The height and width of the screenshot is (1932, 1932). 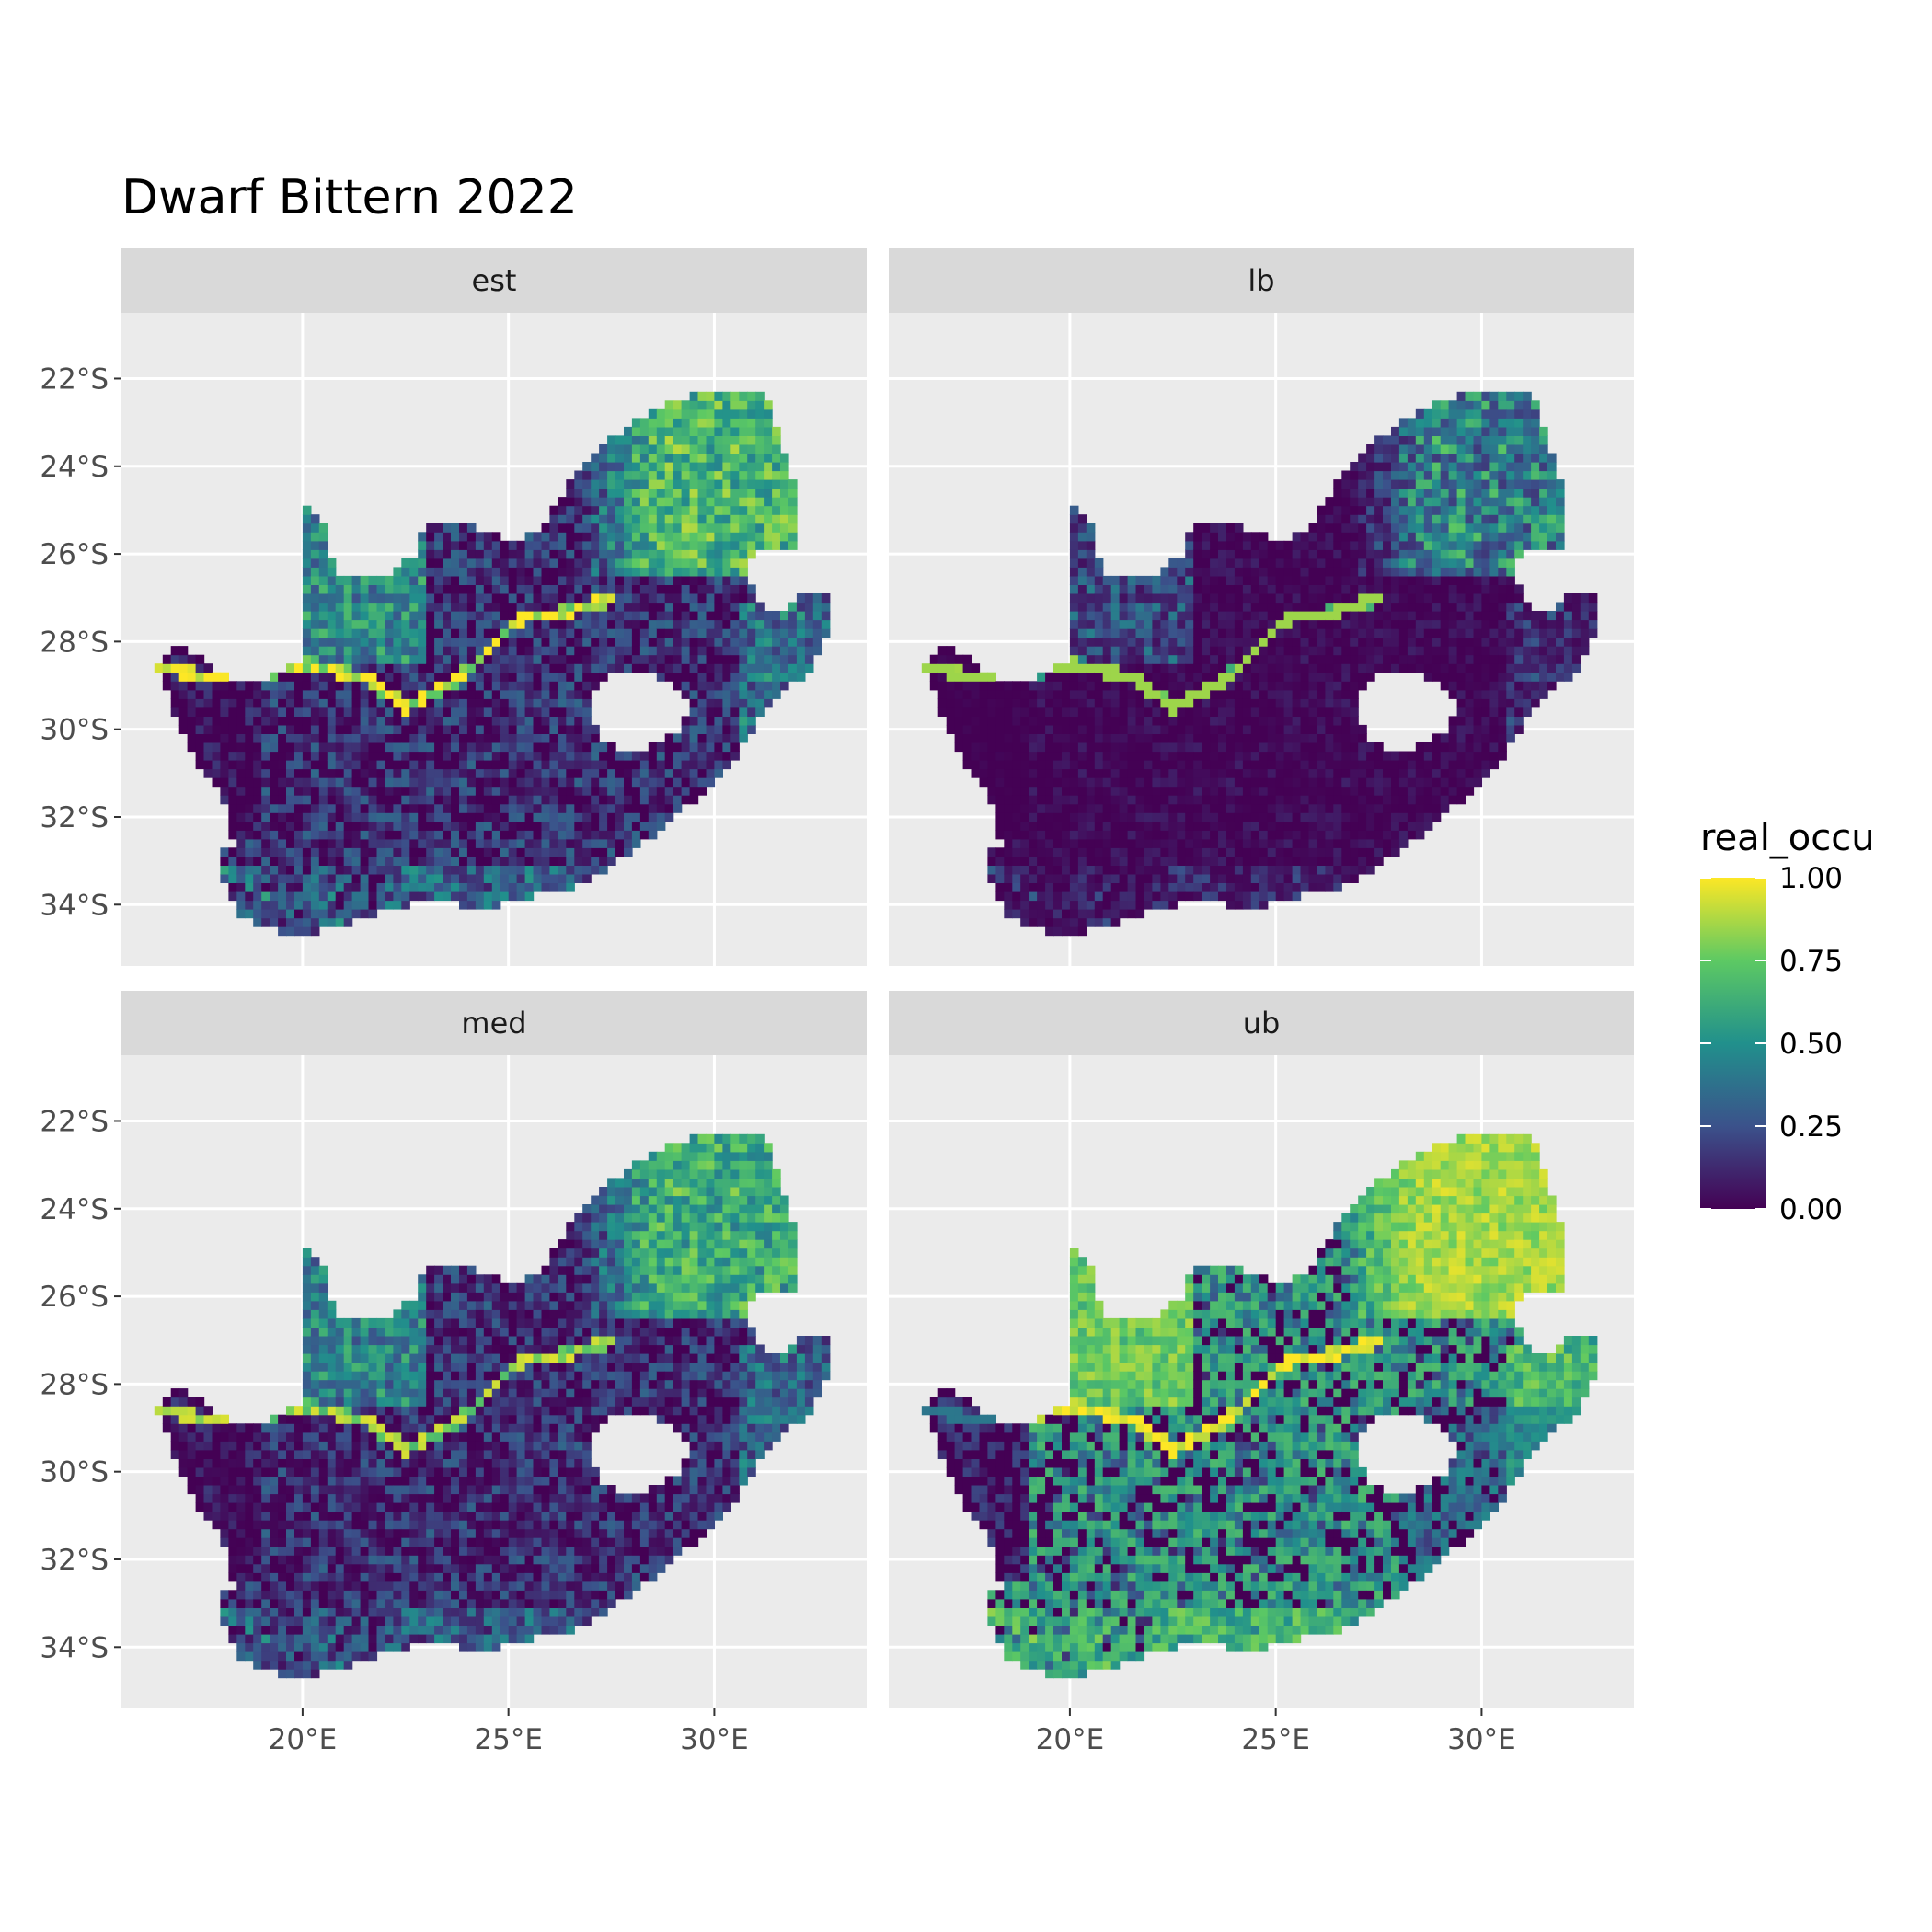 I want to click on legend-break-label: 0.75, so click(x=1811, y=961).